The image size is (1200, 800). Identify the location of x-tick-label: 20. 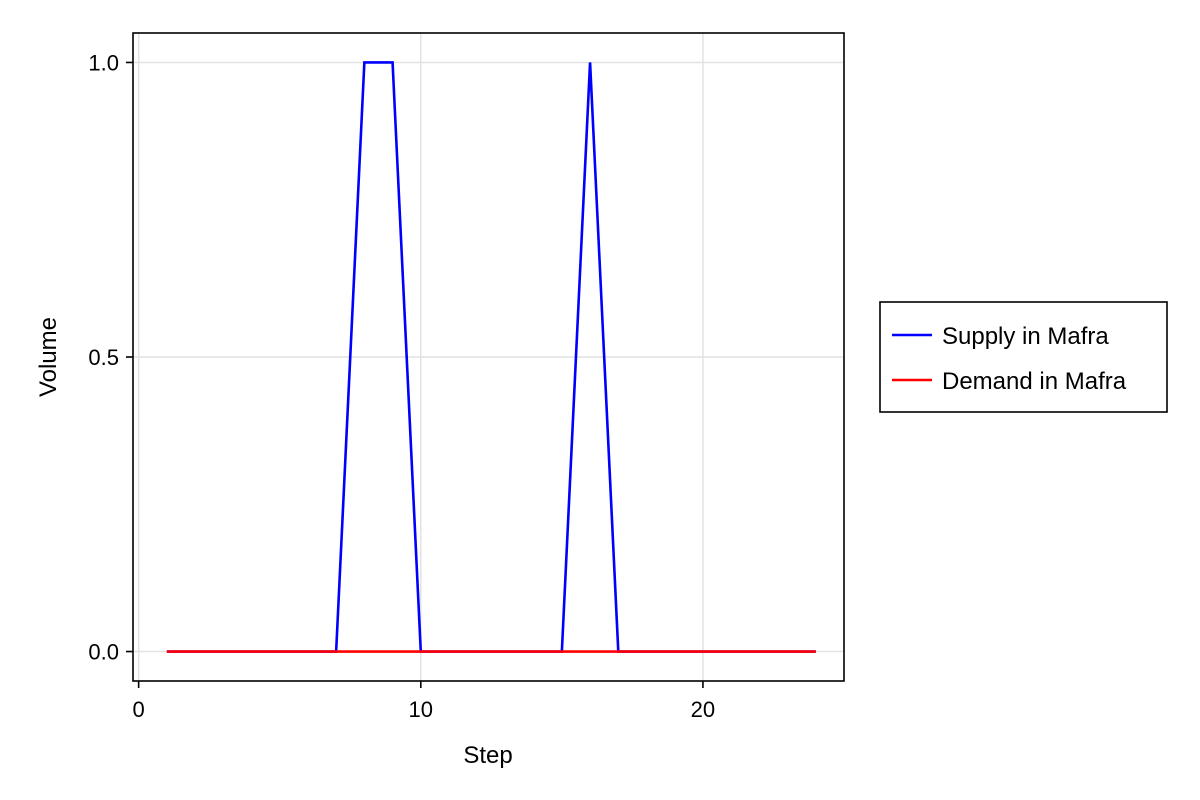
(703, 709).